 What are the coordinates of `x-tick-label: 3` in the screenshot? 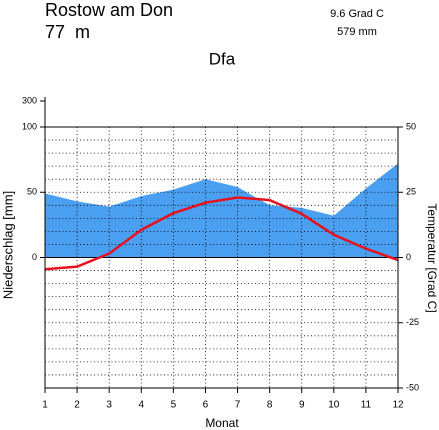 It's located at (109, 405).